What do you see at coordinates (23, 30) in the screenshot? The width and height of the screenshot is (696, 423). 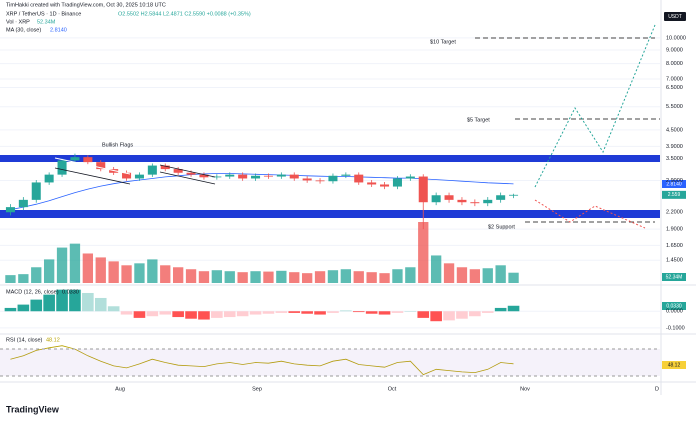 I see `ma-label: MA (30, close)` at bounding box center [23, 30].